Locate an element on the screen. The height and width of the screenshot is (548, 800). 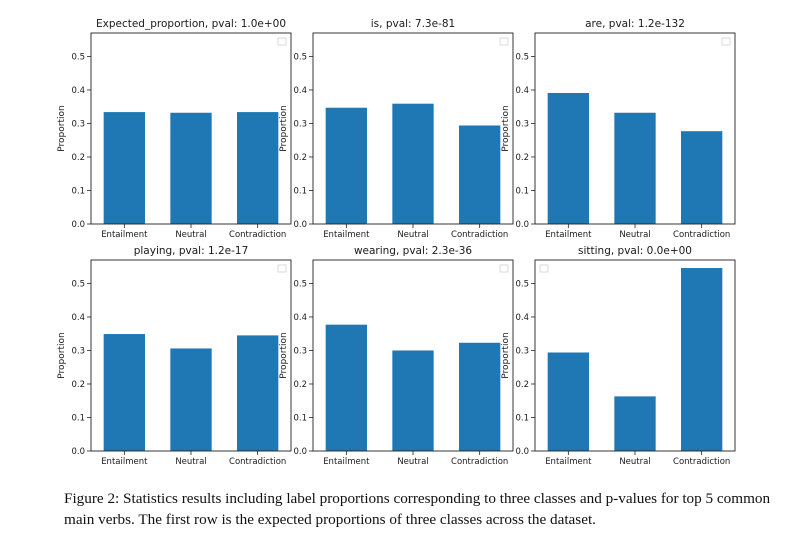
chart-title: playing, pval: 1.2e-17 is located at coordinates (191, 251).